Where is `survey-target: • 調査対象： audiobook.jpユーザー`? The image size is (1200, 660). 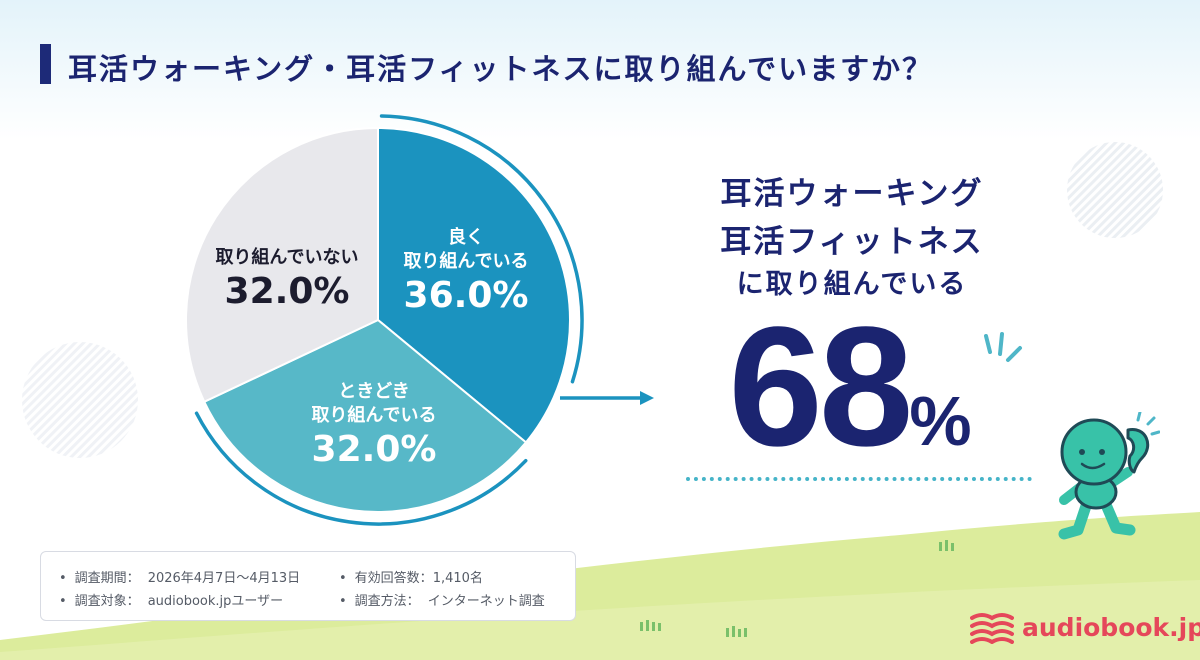 survey-target: • 調査対象： audiobook.jpユーザー is located at coordinates (171, 601).